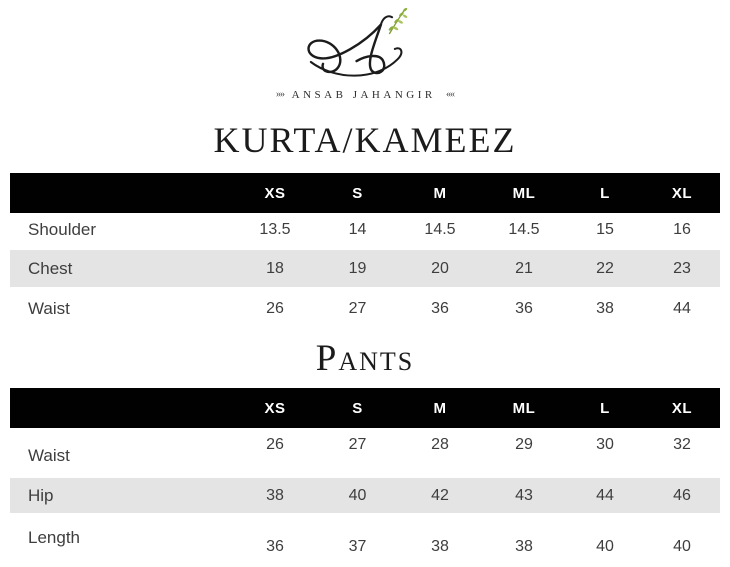 The height and width of the screenshot is (567, 730). What do you see at coordinates (605, 308) in the screenshot?
I see `kurta-waist-l: 38` at bounding box center [605, 308].